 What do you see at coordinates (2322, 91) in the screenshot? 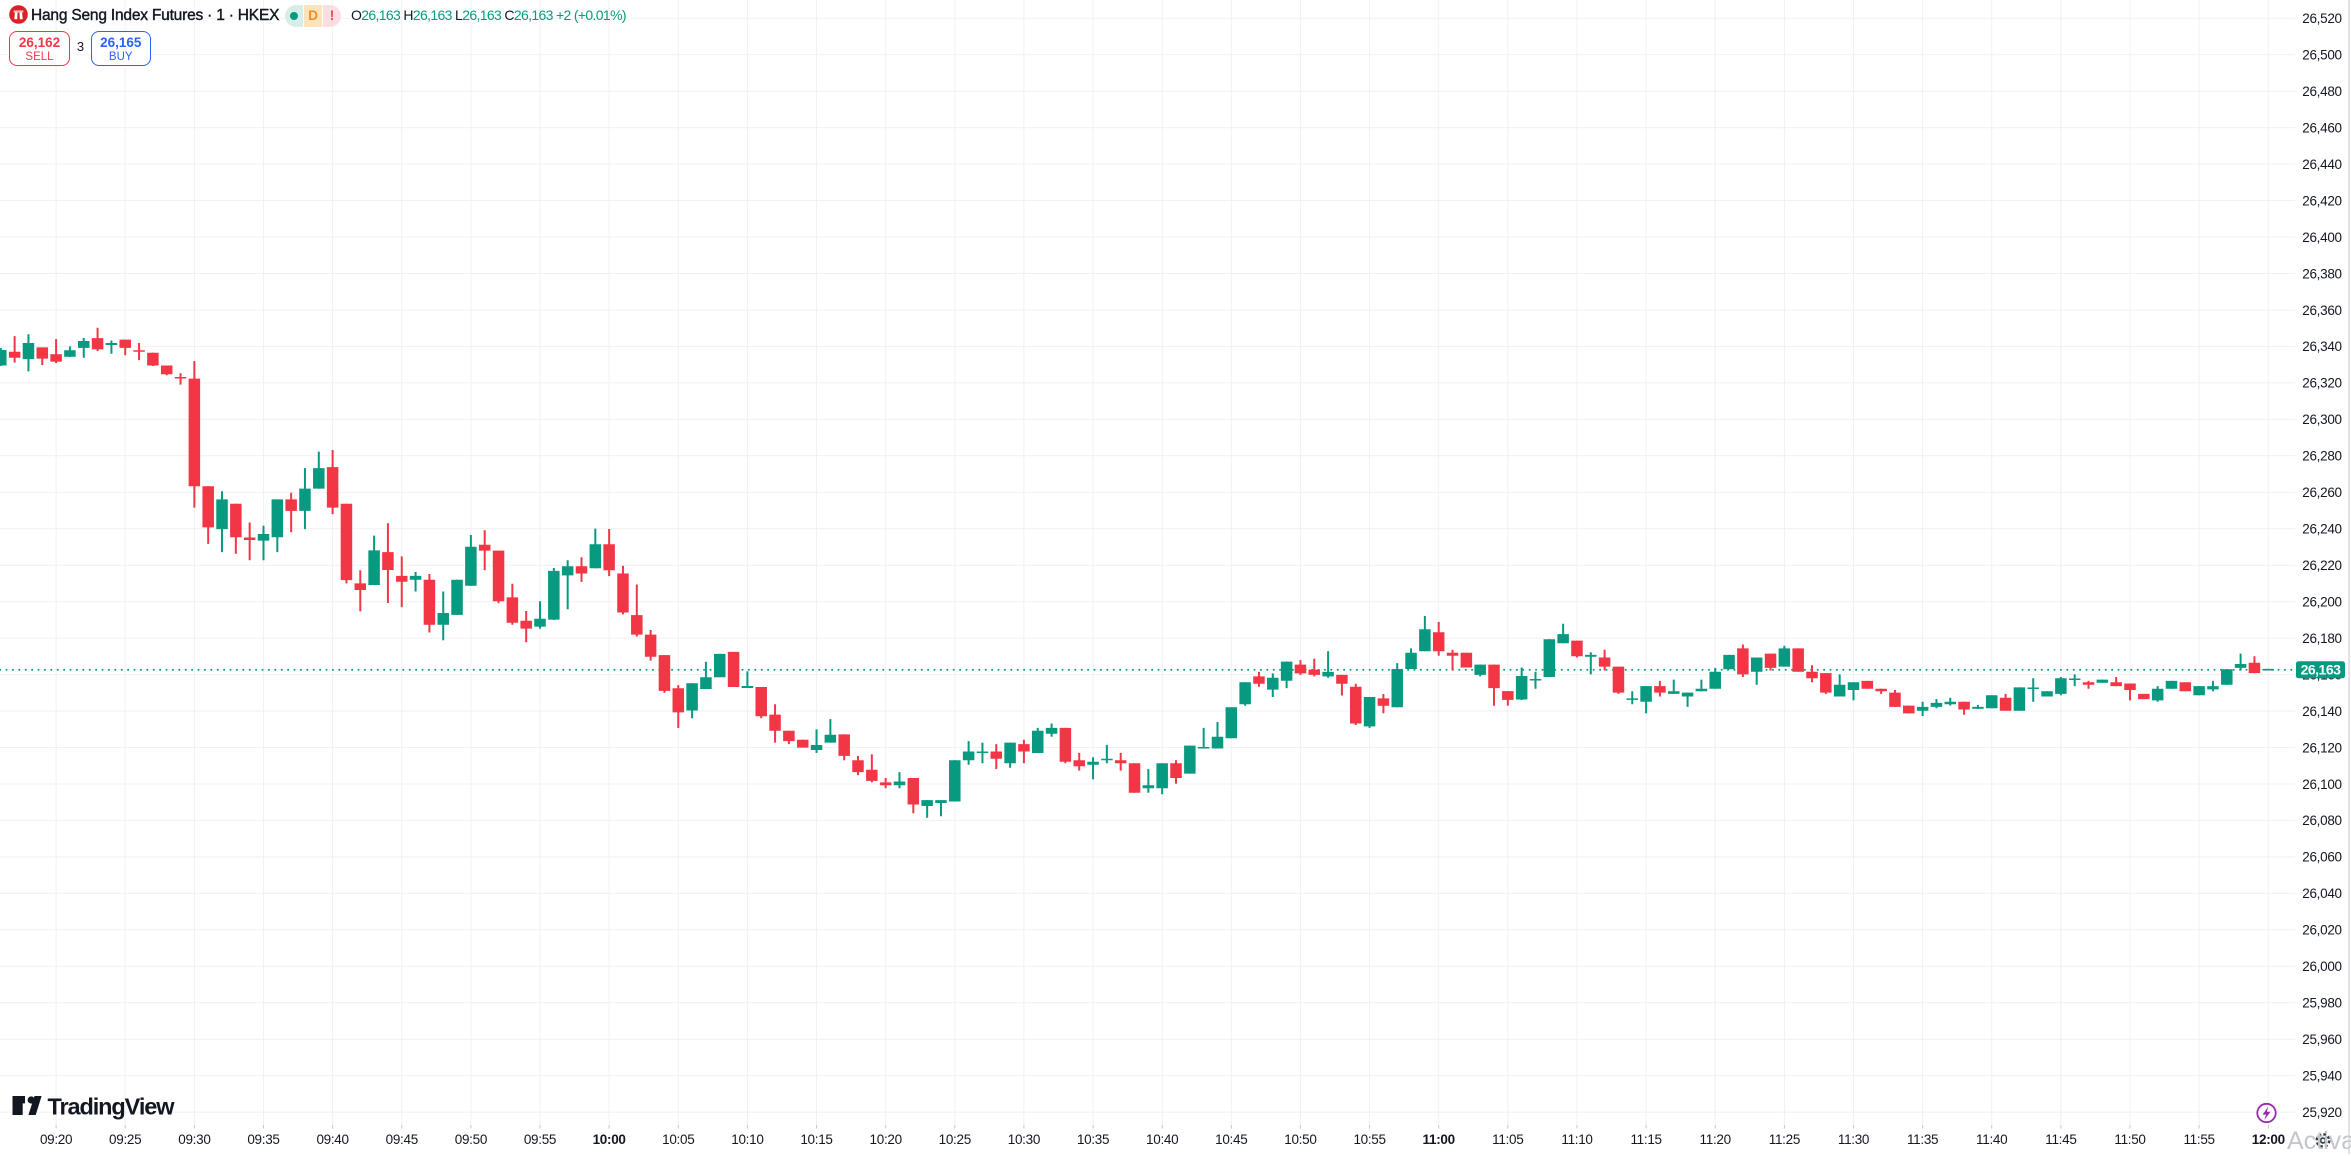
I see `svg-text: 26,480` at bounding box center [2322, 91].